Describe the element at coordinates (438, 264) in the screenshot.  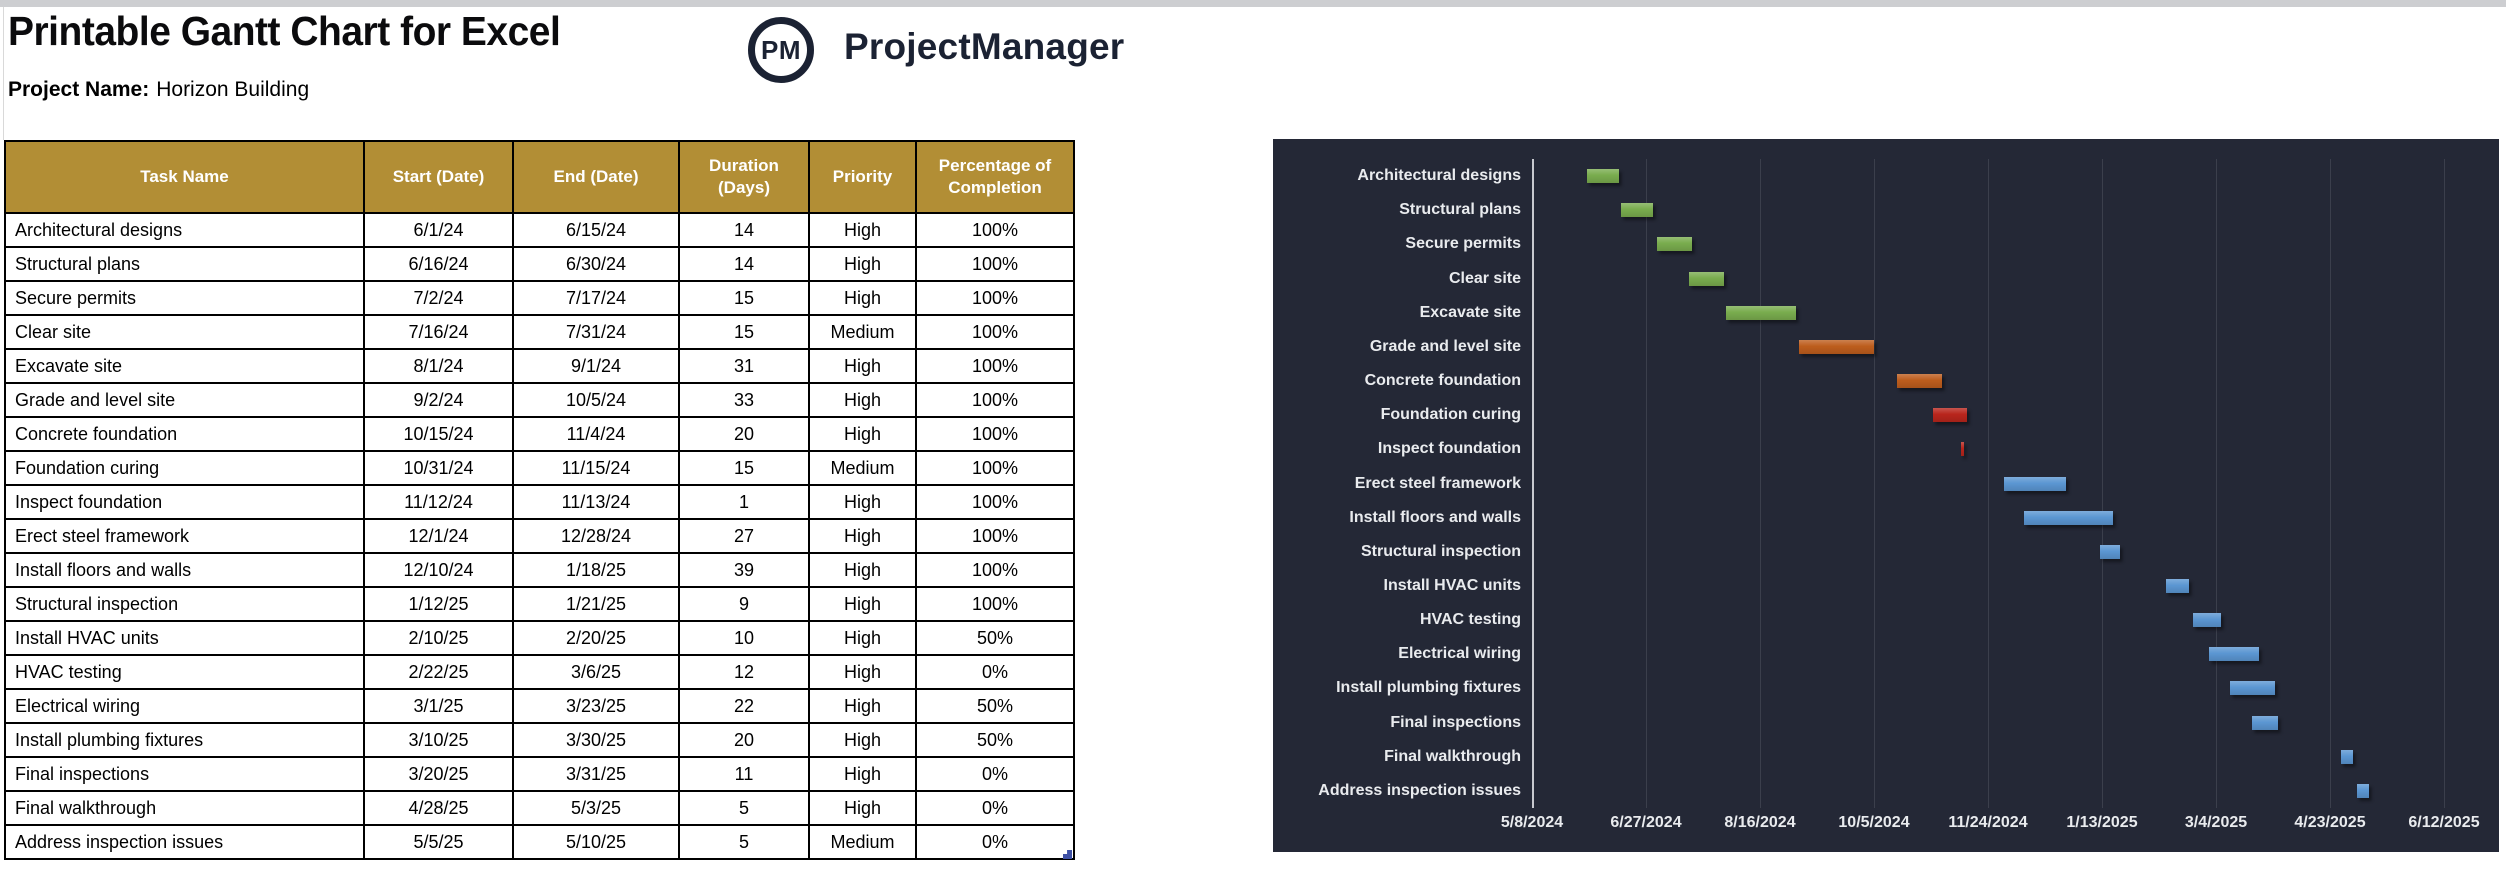
I see `cell-start-date: 6/16/24` at that location.